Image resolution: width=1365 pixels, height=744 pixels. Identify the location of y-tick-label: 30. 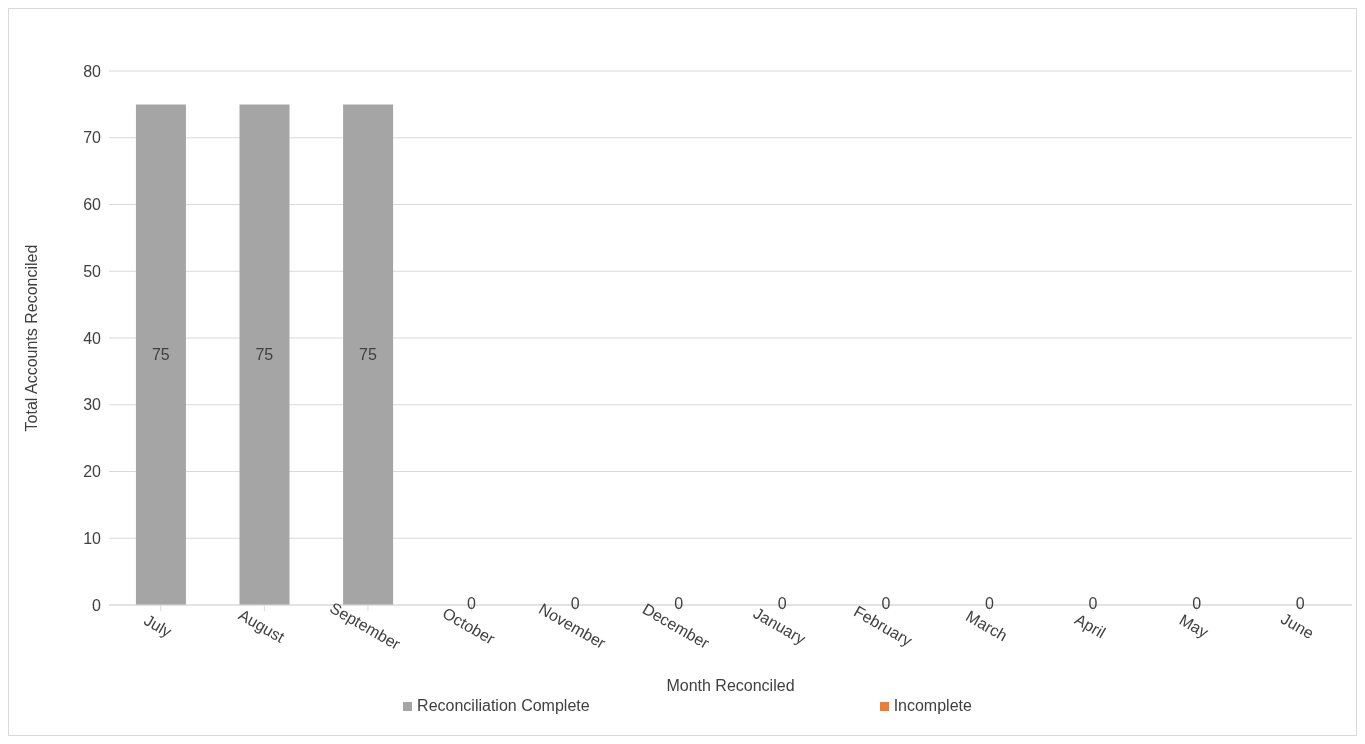
(92, 405).